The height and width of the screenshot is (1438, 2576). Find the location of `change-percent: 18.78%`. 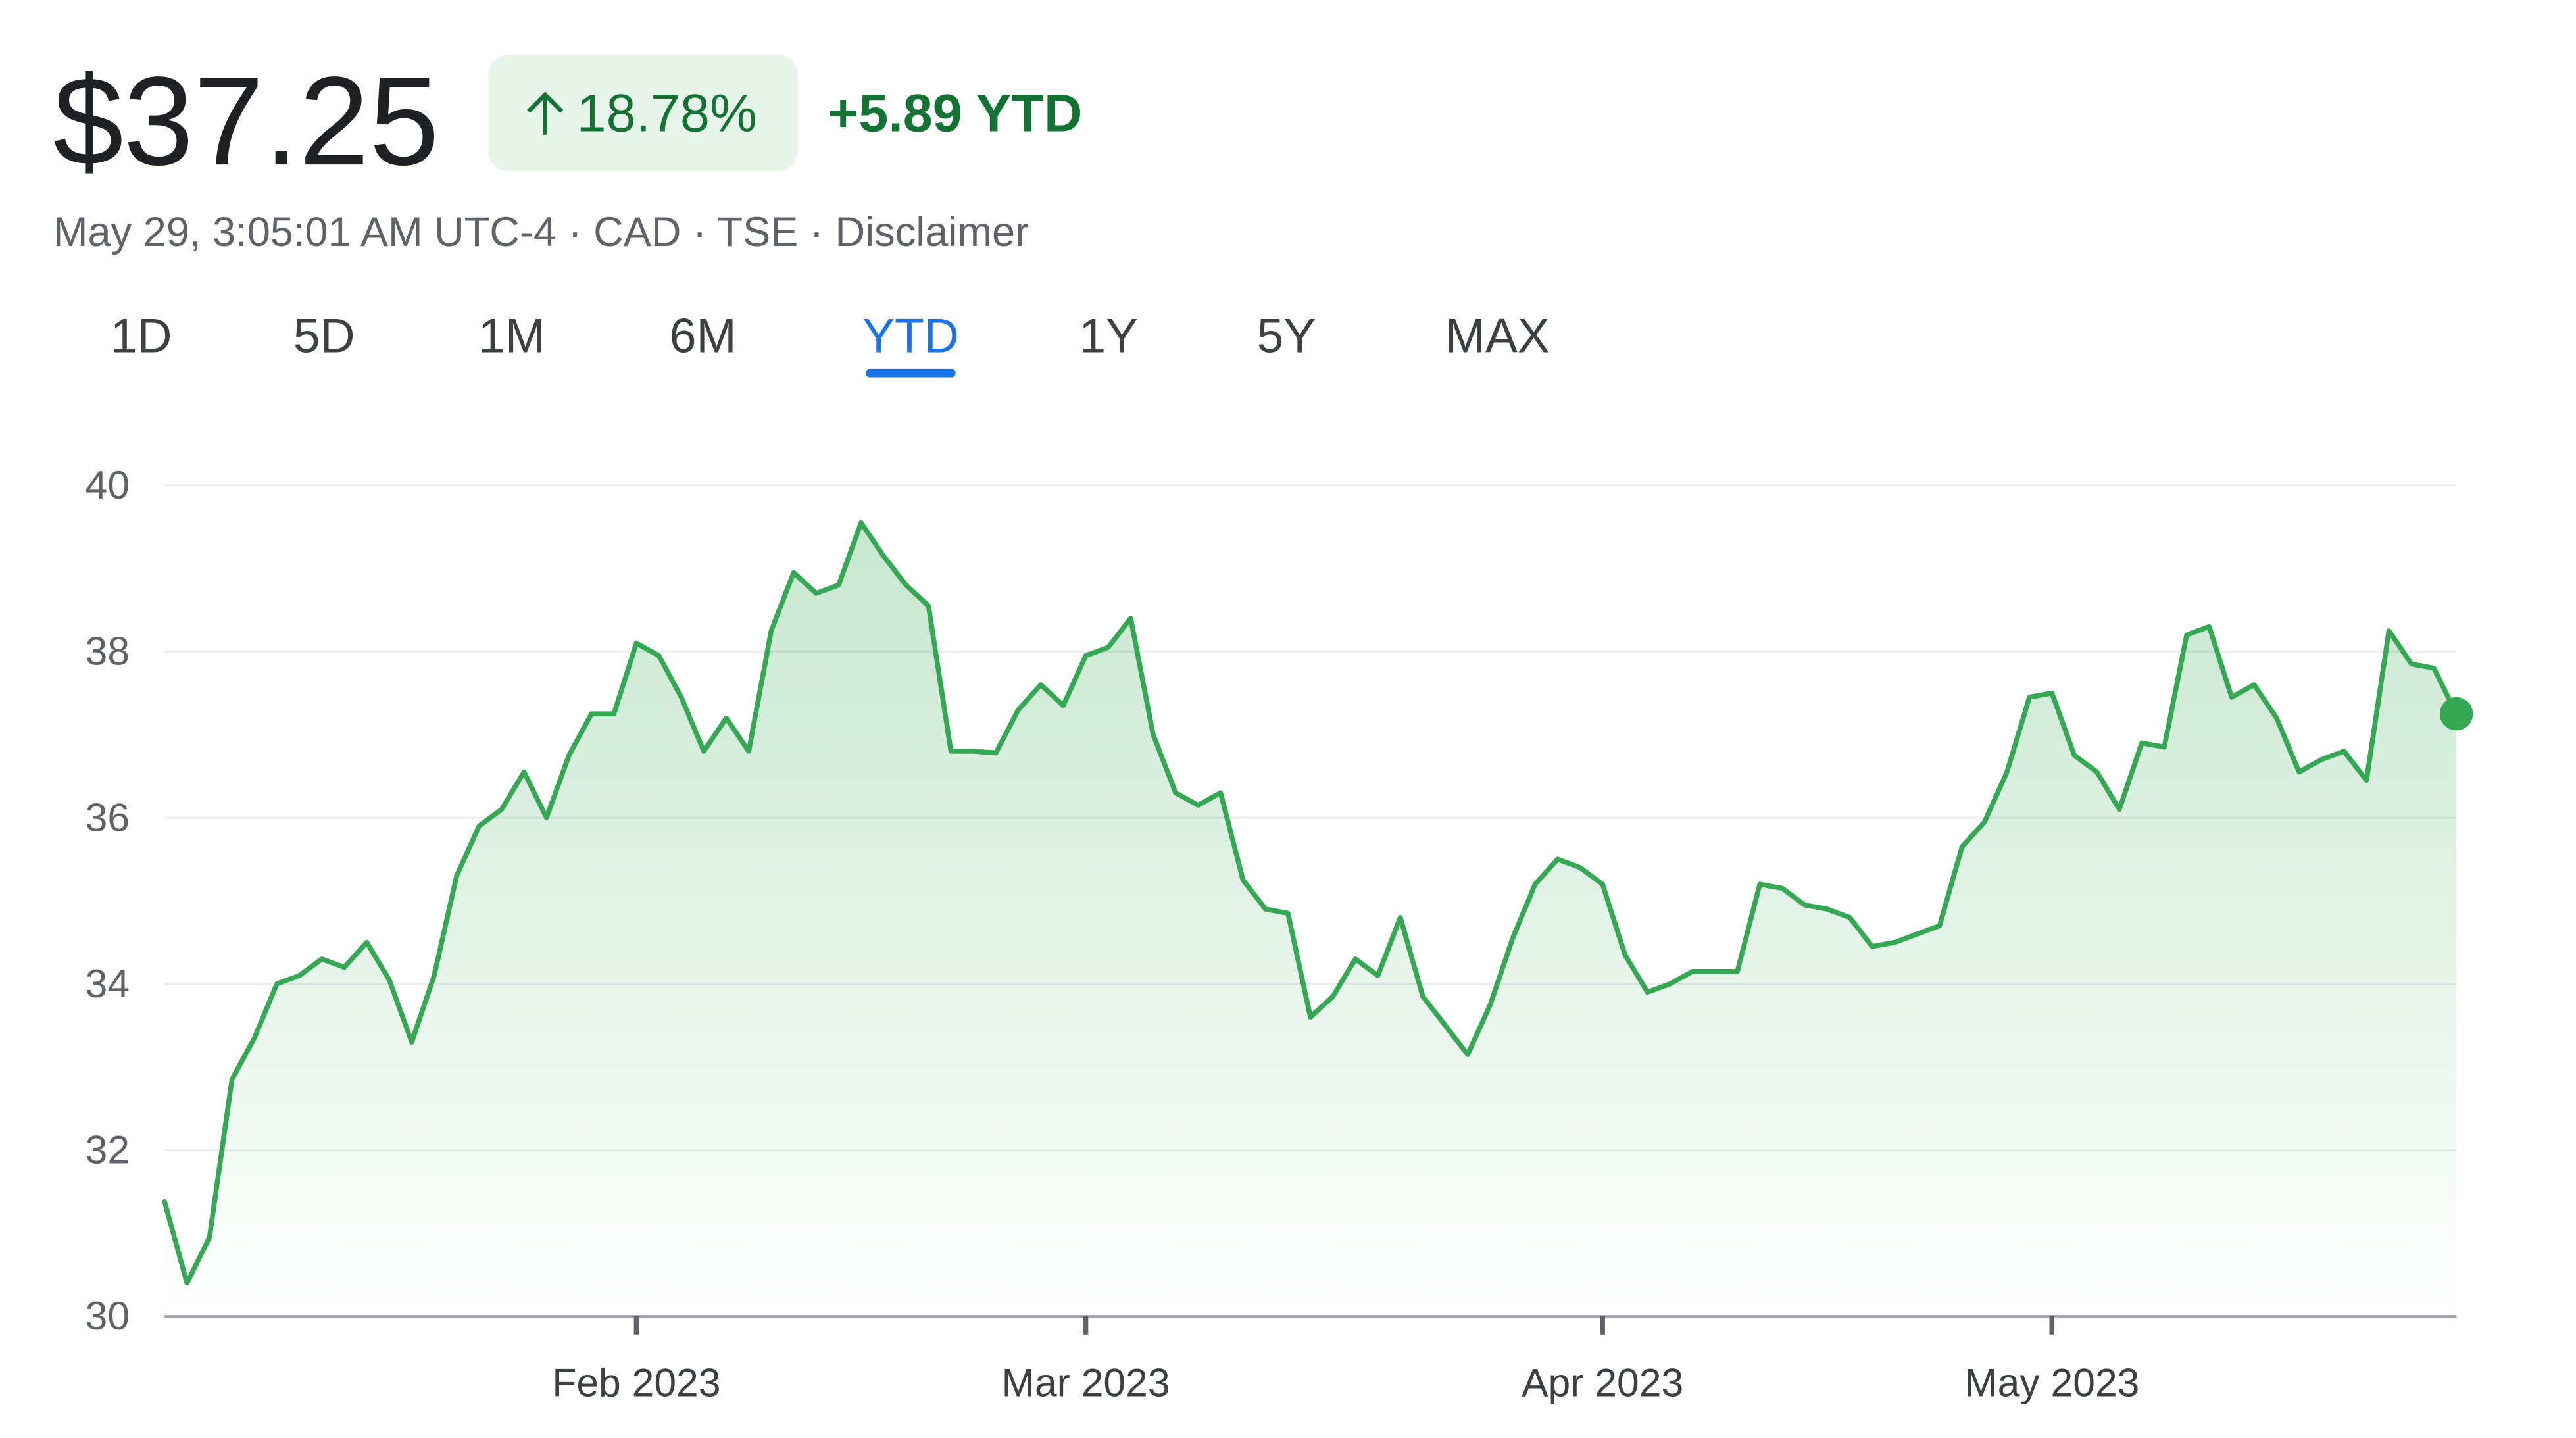

change-percent: 18.78% is located at coordinates (667, 114).